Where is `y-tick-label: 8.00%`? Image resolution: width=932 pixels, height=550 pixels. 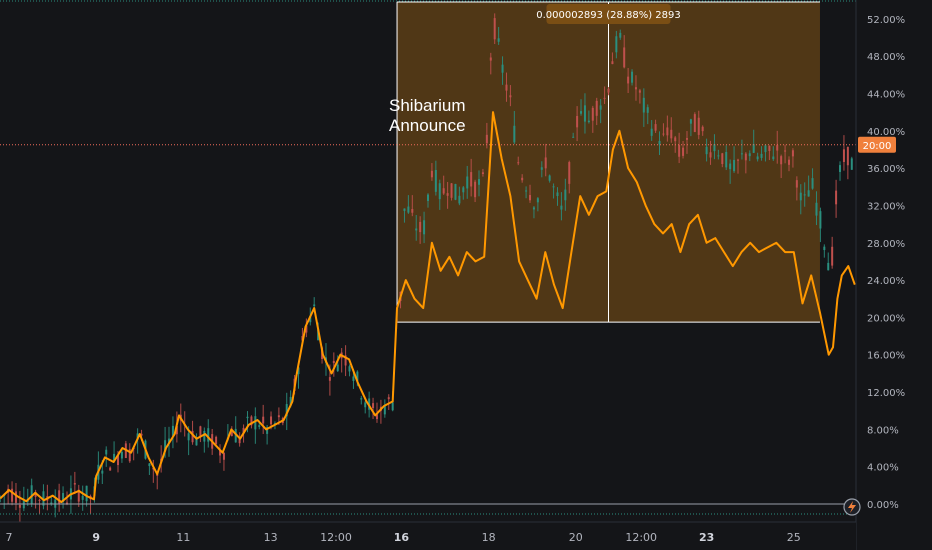
y-tick-label: 8.00% is located at coordinates (883, 430).